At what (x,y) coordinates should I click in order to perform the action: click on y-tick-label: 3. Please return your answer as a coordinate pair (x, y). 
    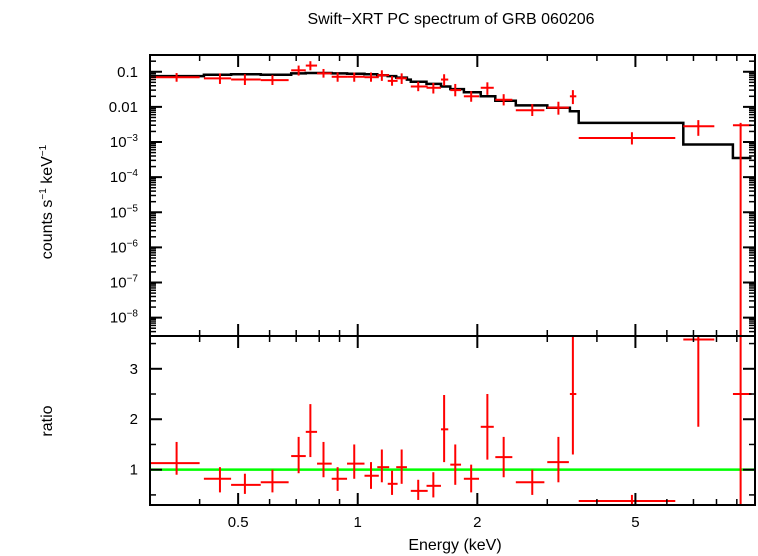
    Looking at the image, I should click on (134, 369).